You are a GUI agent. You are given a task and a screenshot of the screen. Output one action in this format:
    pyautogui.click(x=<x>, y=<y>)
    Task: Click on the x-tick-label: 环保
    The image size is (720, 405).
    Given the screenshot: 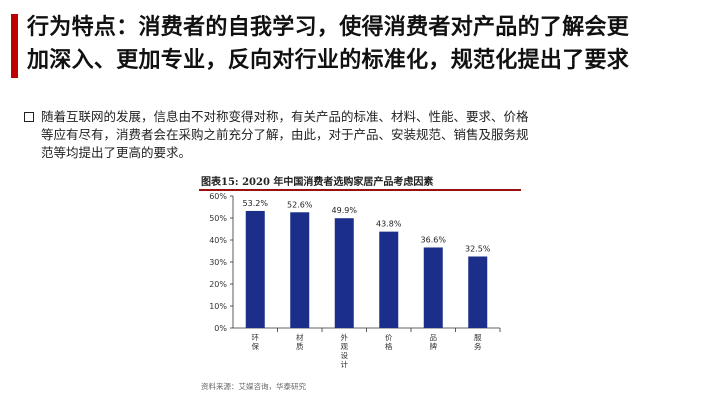 What is the action you would take?
    pyautogui.click(x=256, y=342)
    